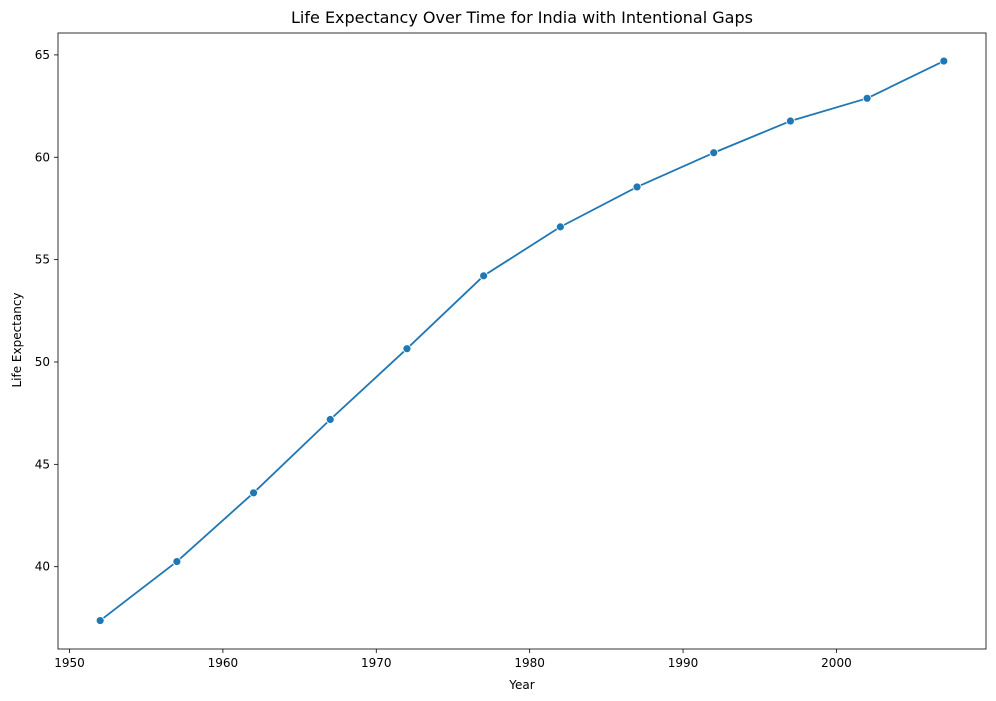  Describe the element at coordinates (42, 362) in the screenshot. I see `y-tick-label: 50` at that location.